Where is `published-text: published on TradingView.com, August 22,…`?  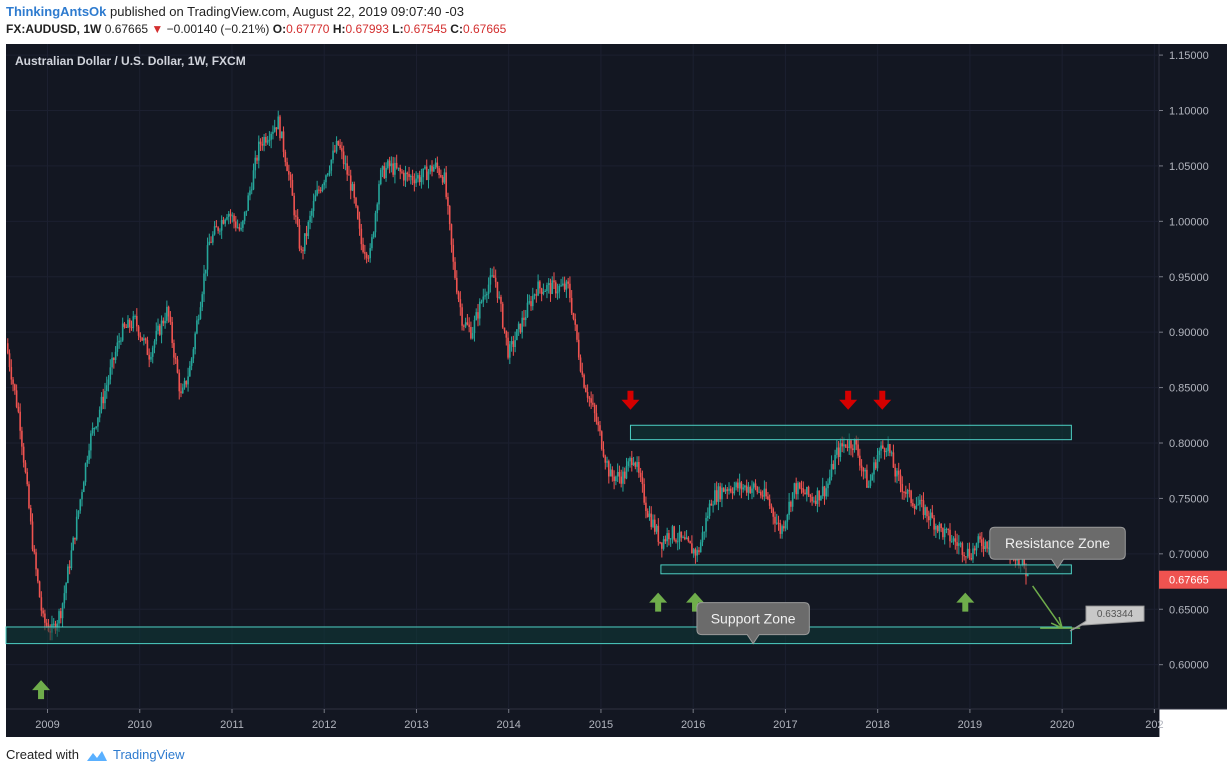
published-text: published on TradingView.com, August 22,… is located at coordinates (287, 11).